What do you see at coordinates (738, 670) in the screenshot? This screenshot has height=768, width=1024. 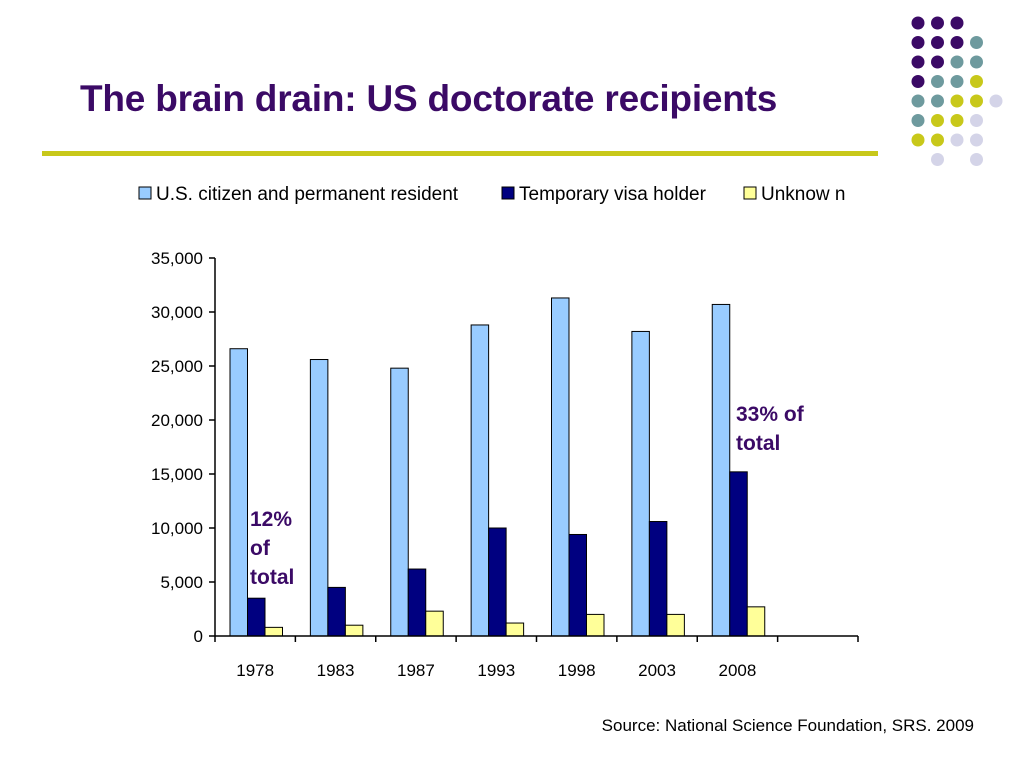 I see `x-tick-label: 2008` at bounding box center [738, 670].